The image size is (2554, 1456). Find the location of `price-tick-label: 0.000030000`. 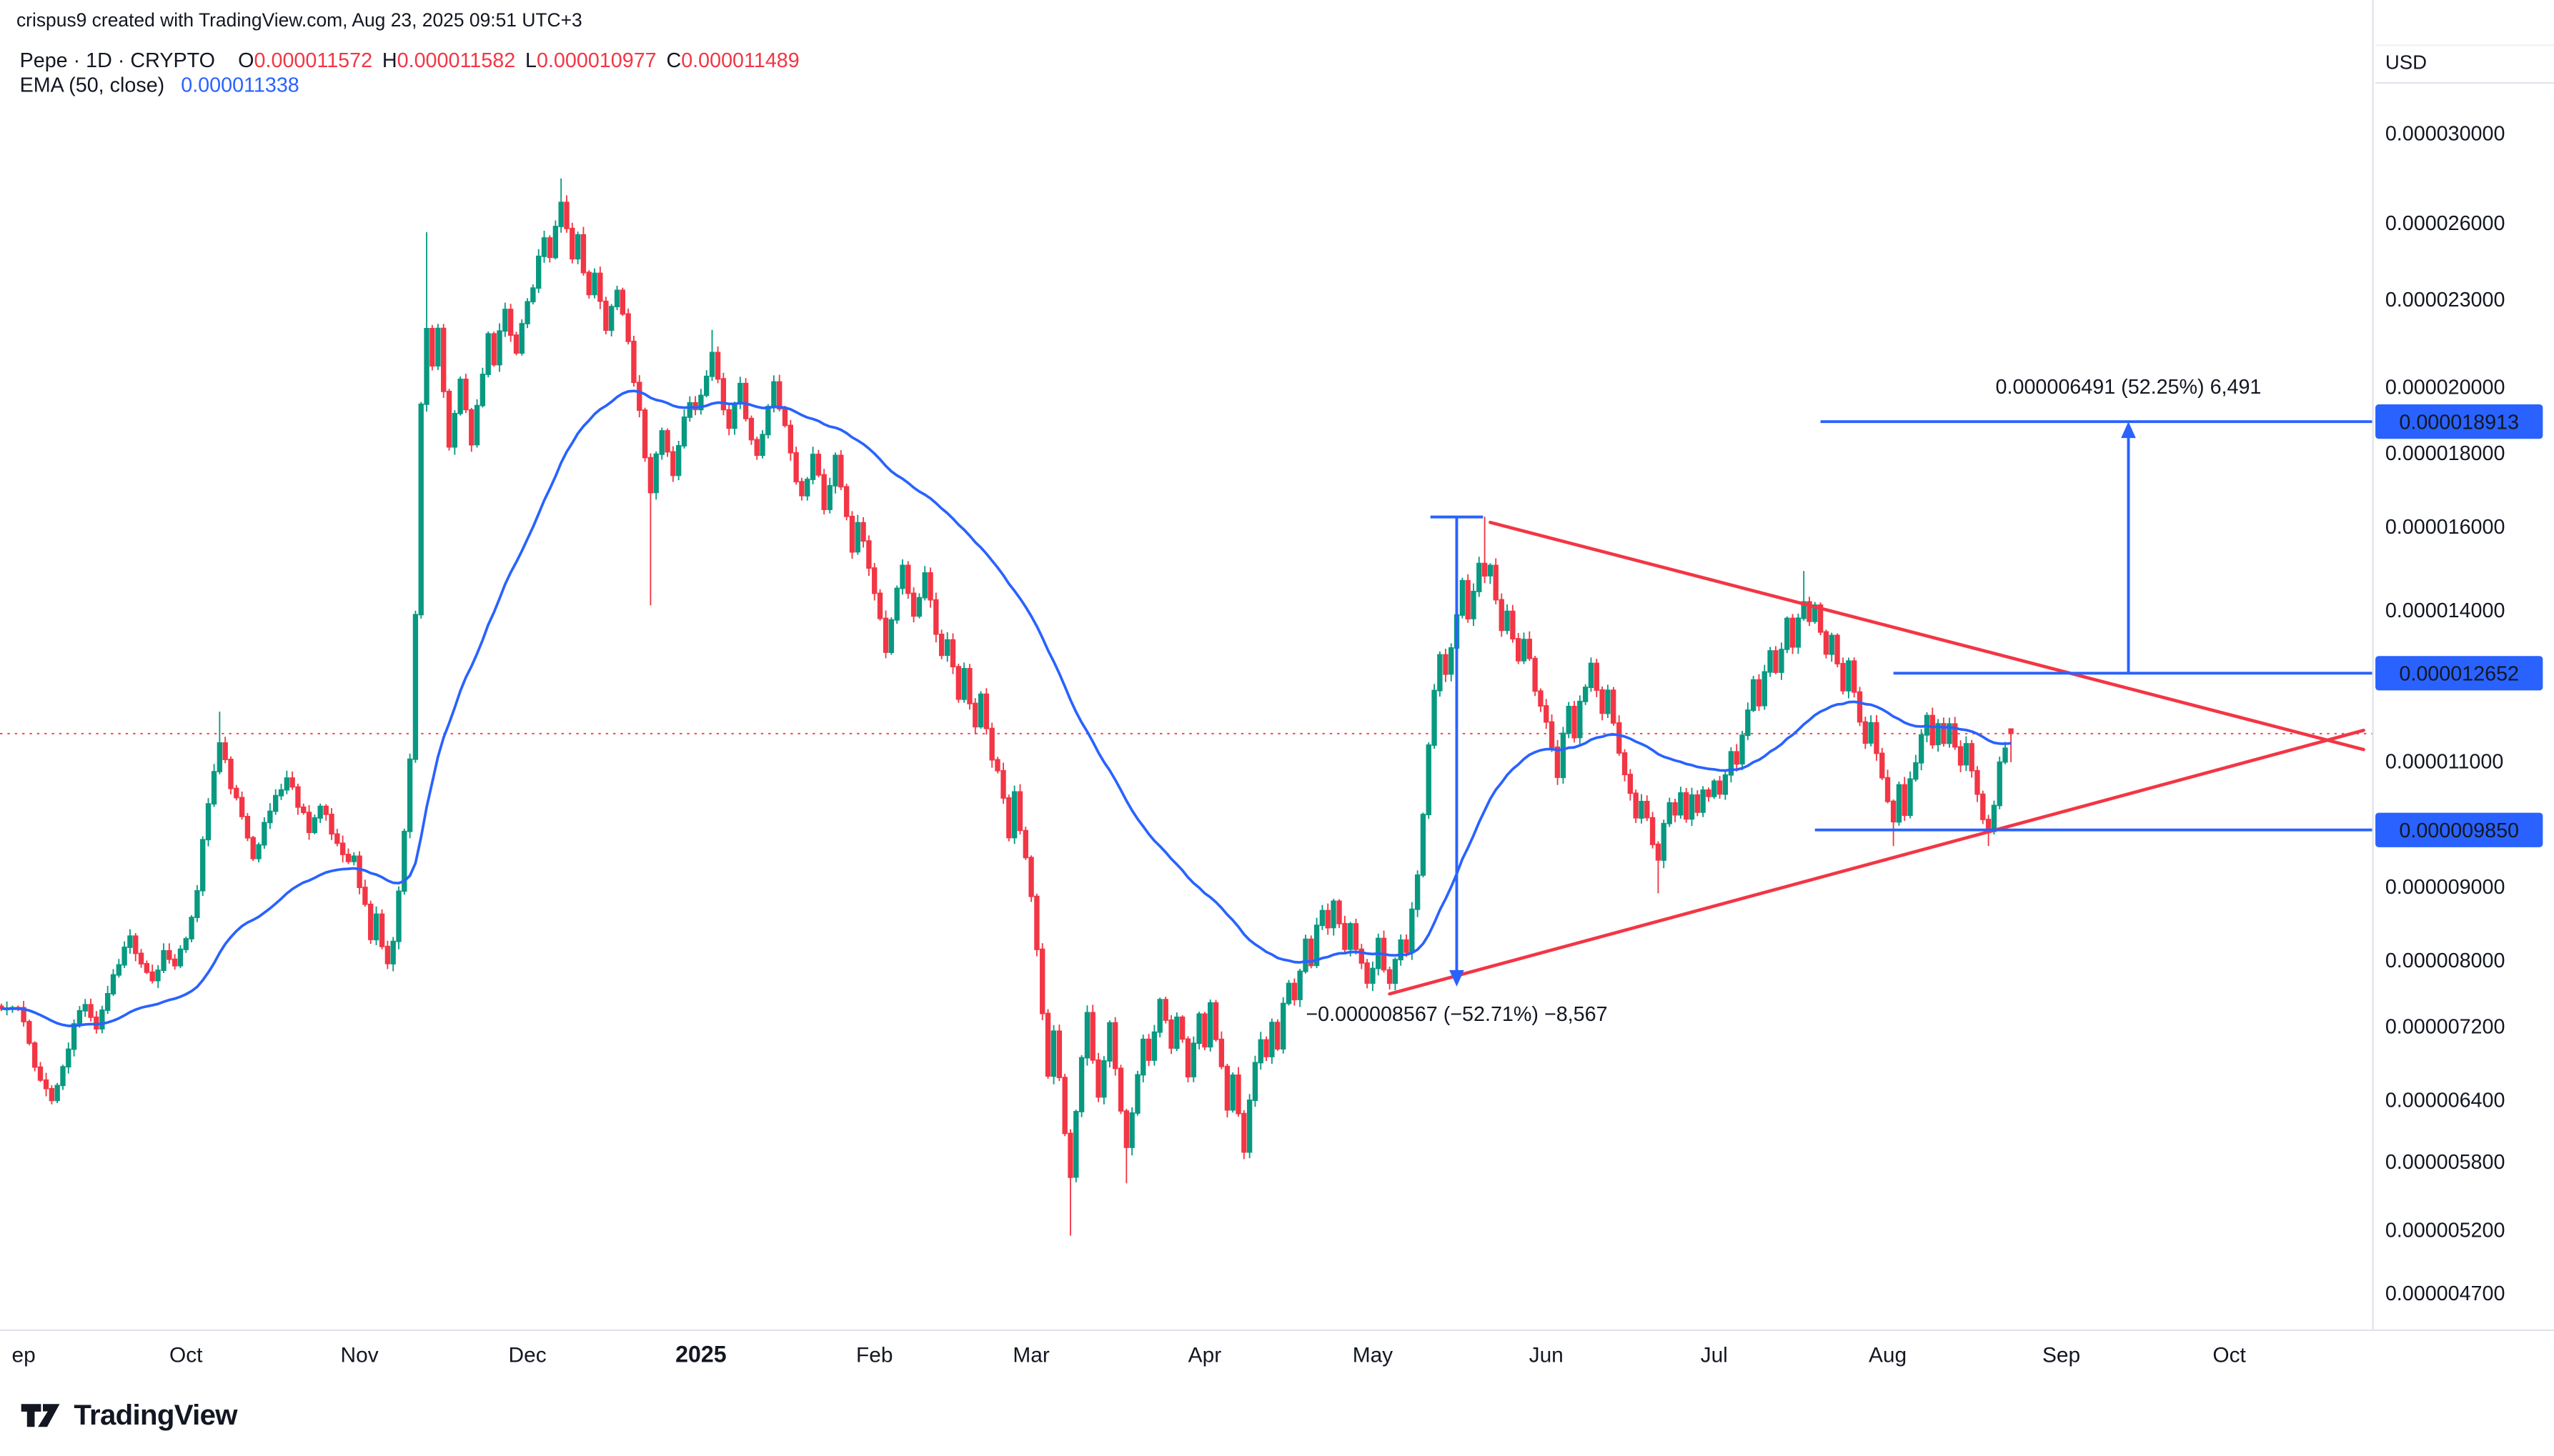

price-tick-label: 0.000030000 is located at coordinates (2445, 133).